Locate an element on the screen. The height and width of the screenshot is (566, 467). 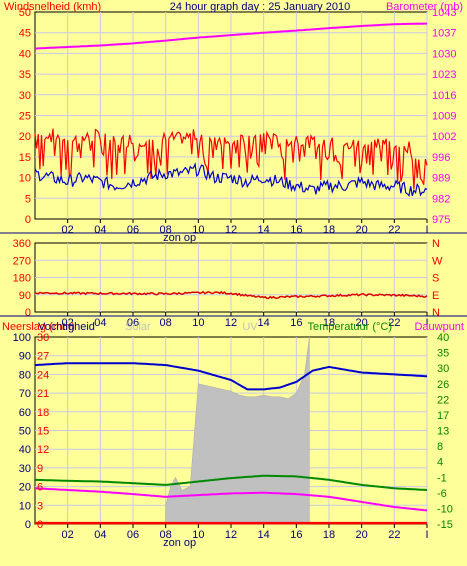
wind-panel-x-tick-label: 14 is located at coordinates (264, 230).